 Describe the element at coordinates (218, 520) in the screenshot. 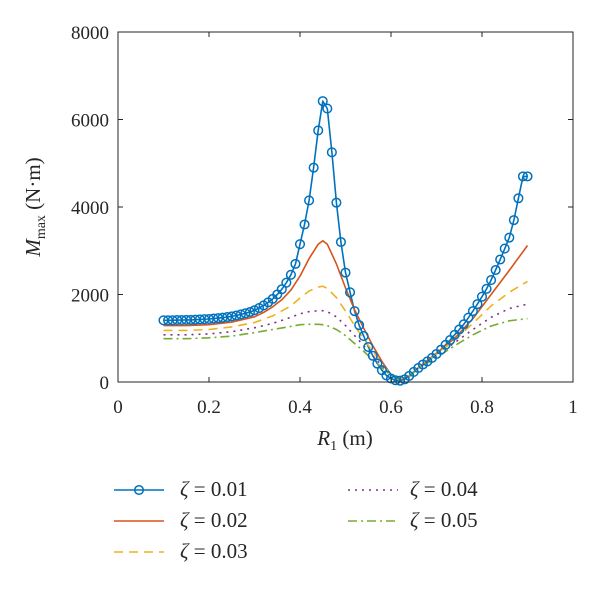

I see `legend-value: = 0.02` at that location.